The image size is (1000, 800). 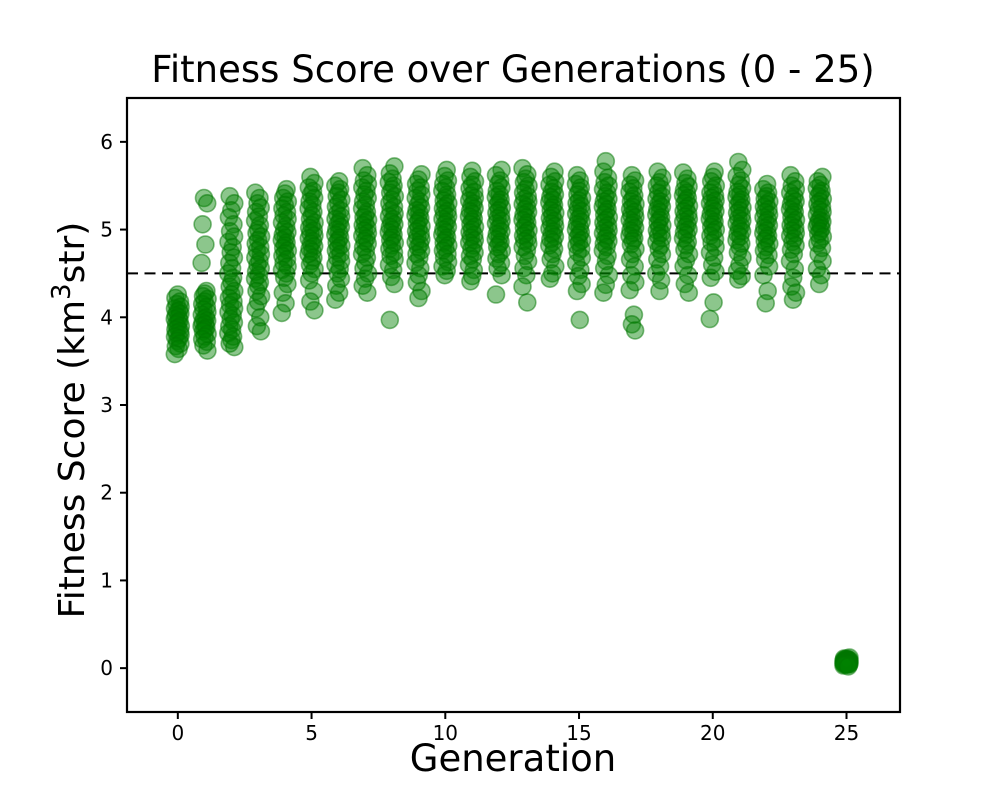 What do you see at coordinates (445, 733) in the screenshot?
I see `x-tick-label: 10` at bounding box center [445, 733].